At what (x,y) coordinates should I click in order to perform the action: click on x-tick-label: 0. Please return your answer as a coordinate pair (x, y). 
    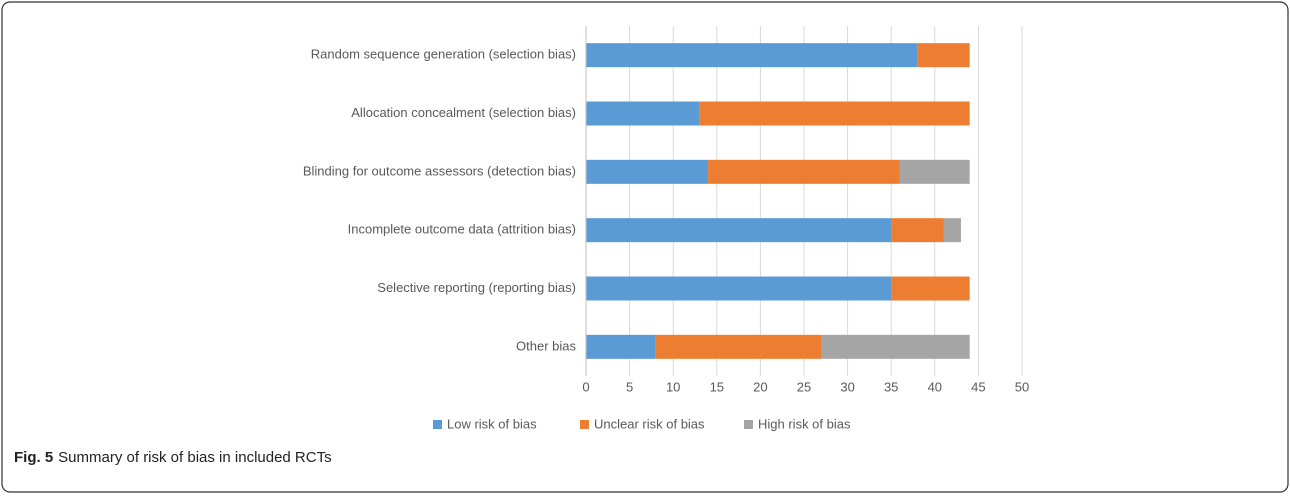
    Looking at the image, I should click on (585, 386).